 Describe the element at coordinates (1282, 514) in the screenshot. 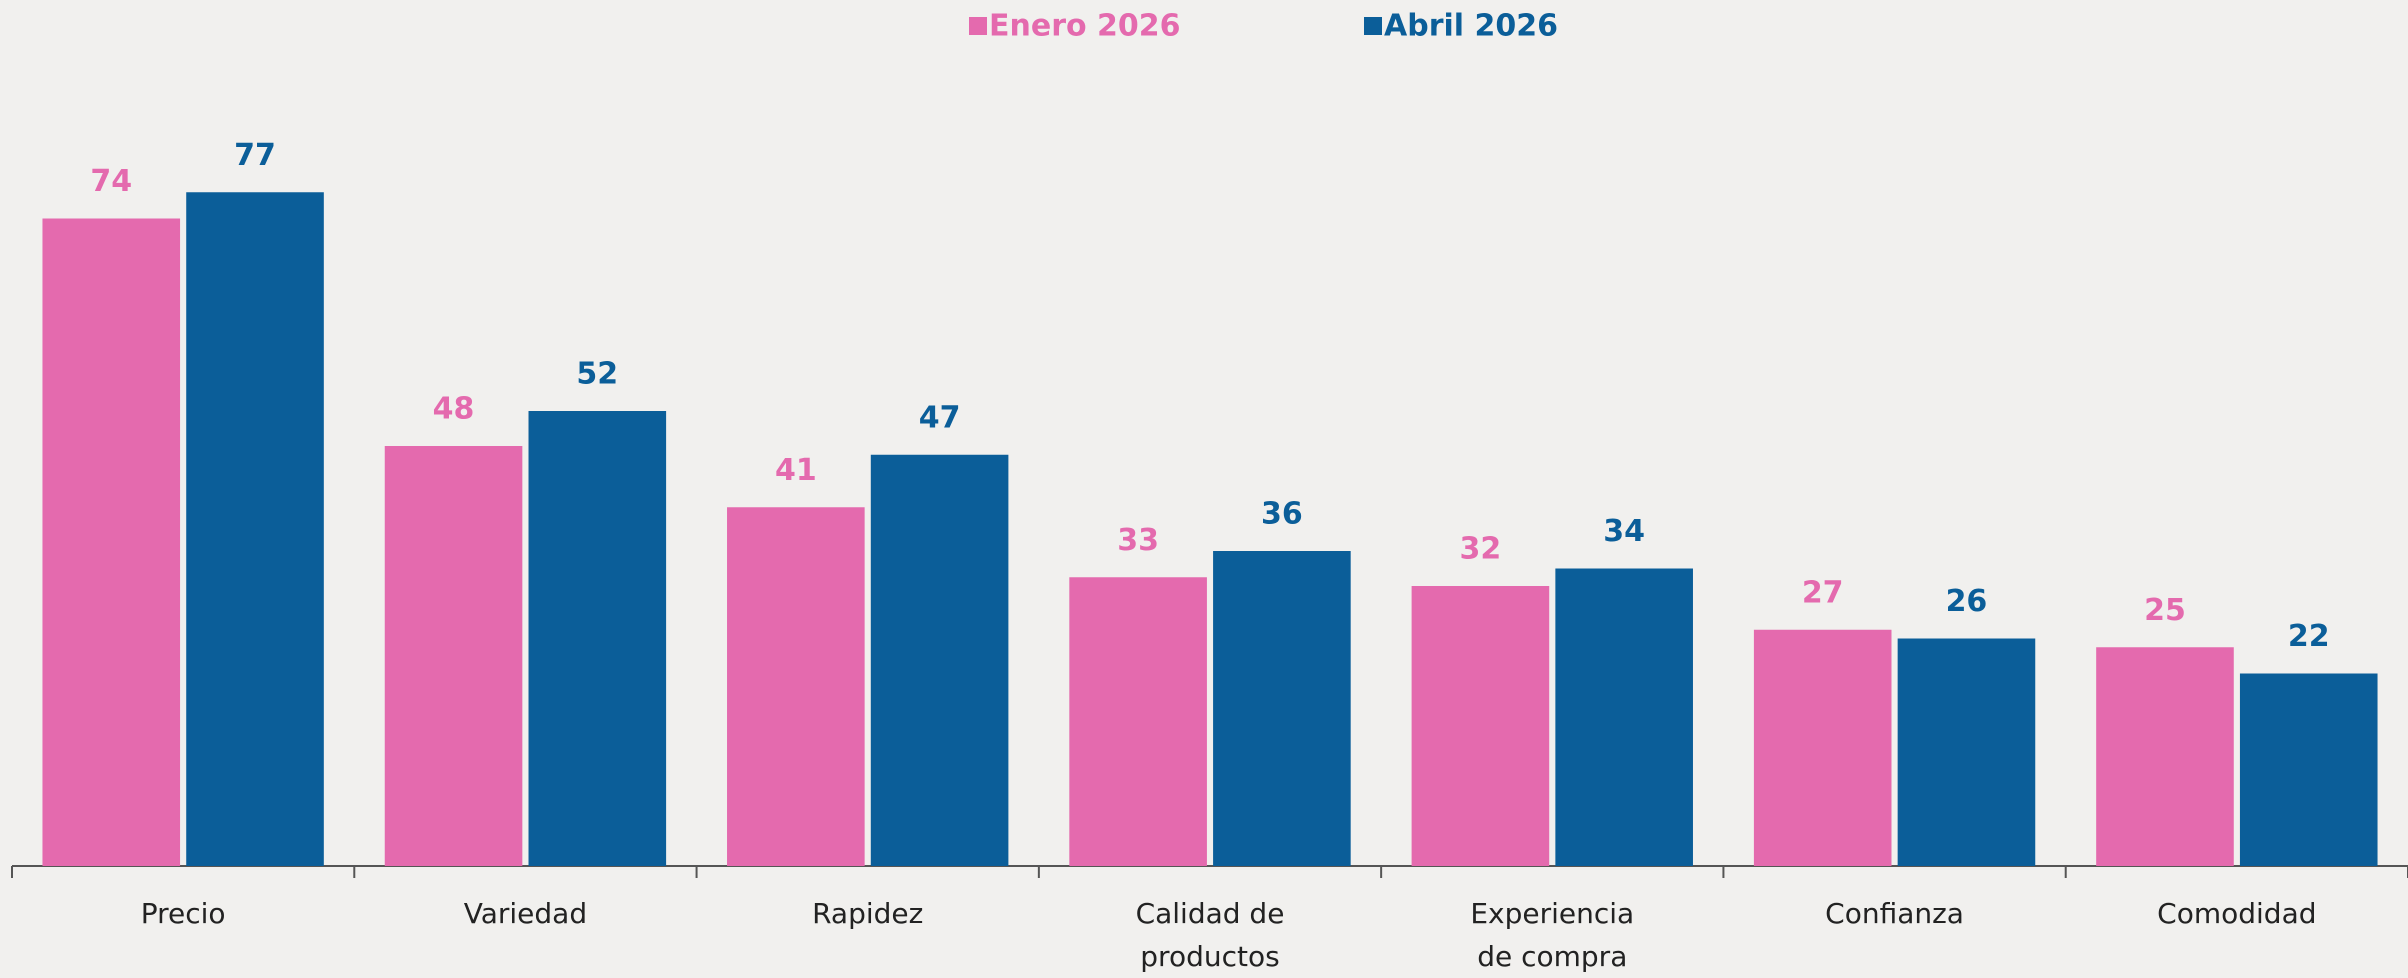

I see `value-label: 36` at that location.